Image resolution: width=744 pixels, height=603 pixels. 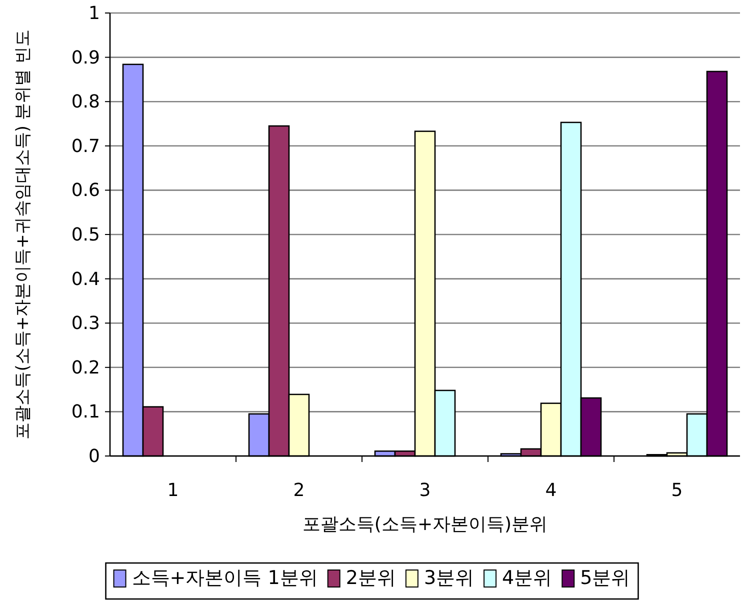 What do you see at coordinates (449, 578) in the screenshot?
I see `legend-label: 3분위` at bounding box center [449, 578].